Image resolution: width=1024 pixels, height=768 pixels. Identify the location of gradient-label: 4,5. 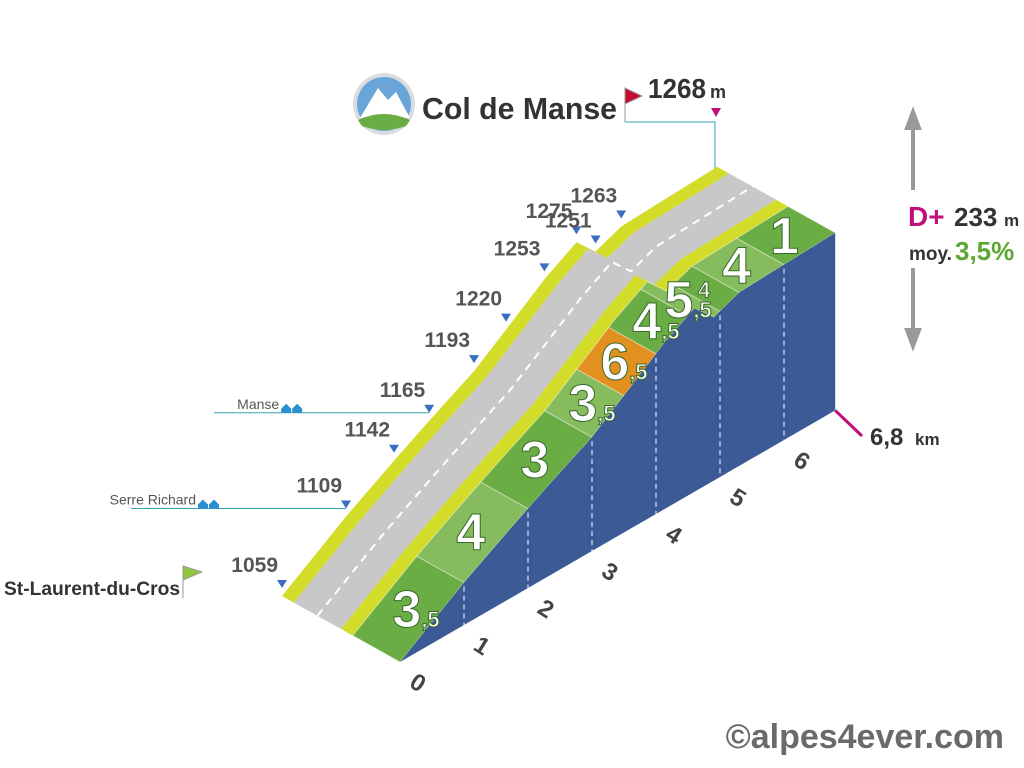
(655, 322).